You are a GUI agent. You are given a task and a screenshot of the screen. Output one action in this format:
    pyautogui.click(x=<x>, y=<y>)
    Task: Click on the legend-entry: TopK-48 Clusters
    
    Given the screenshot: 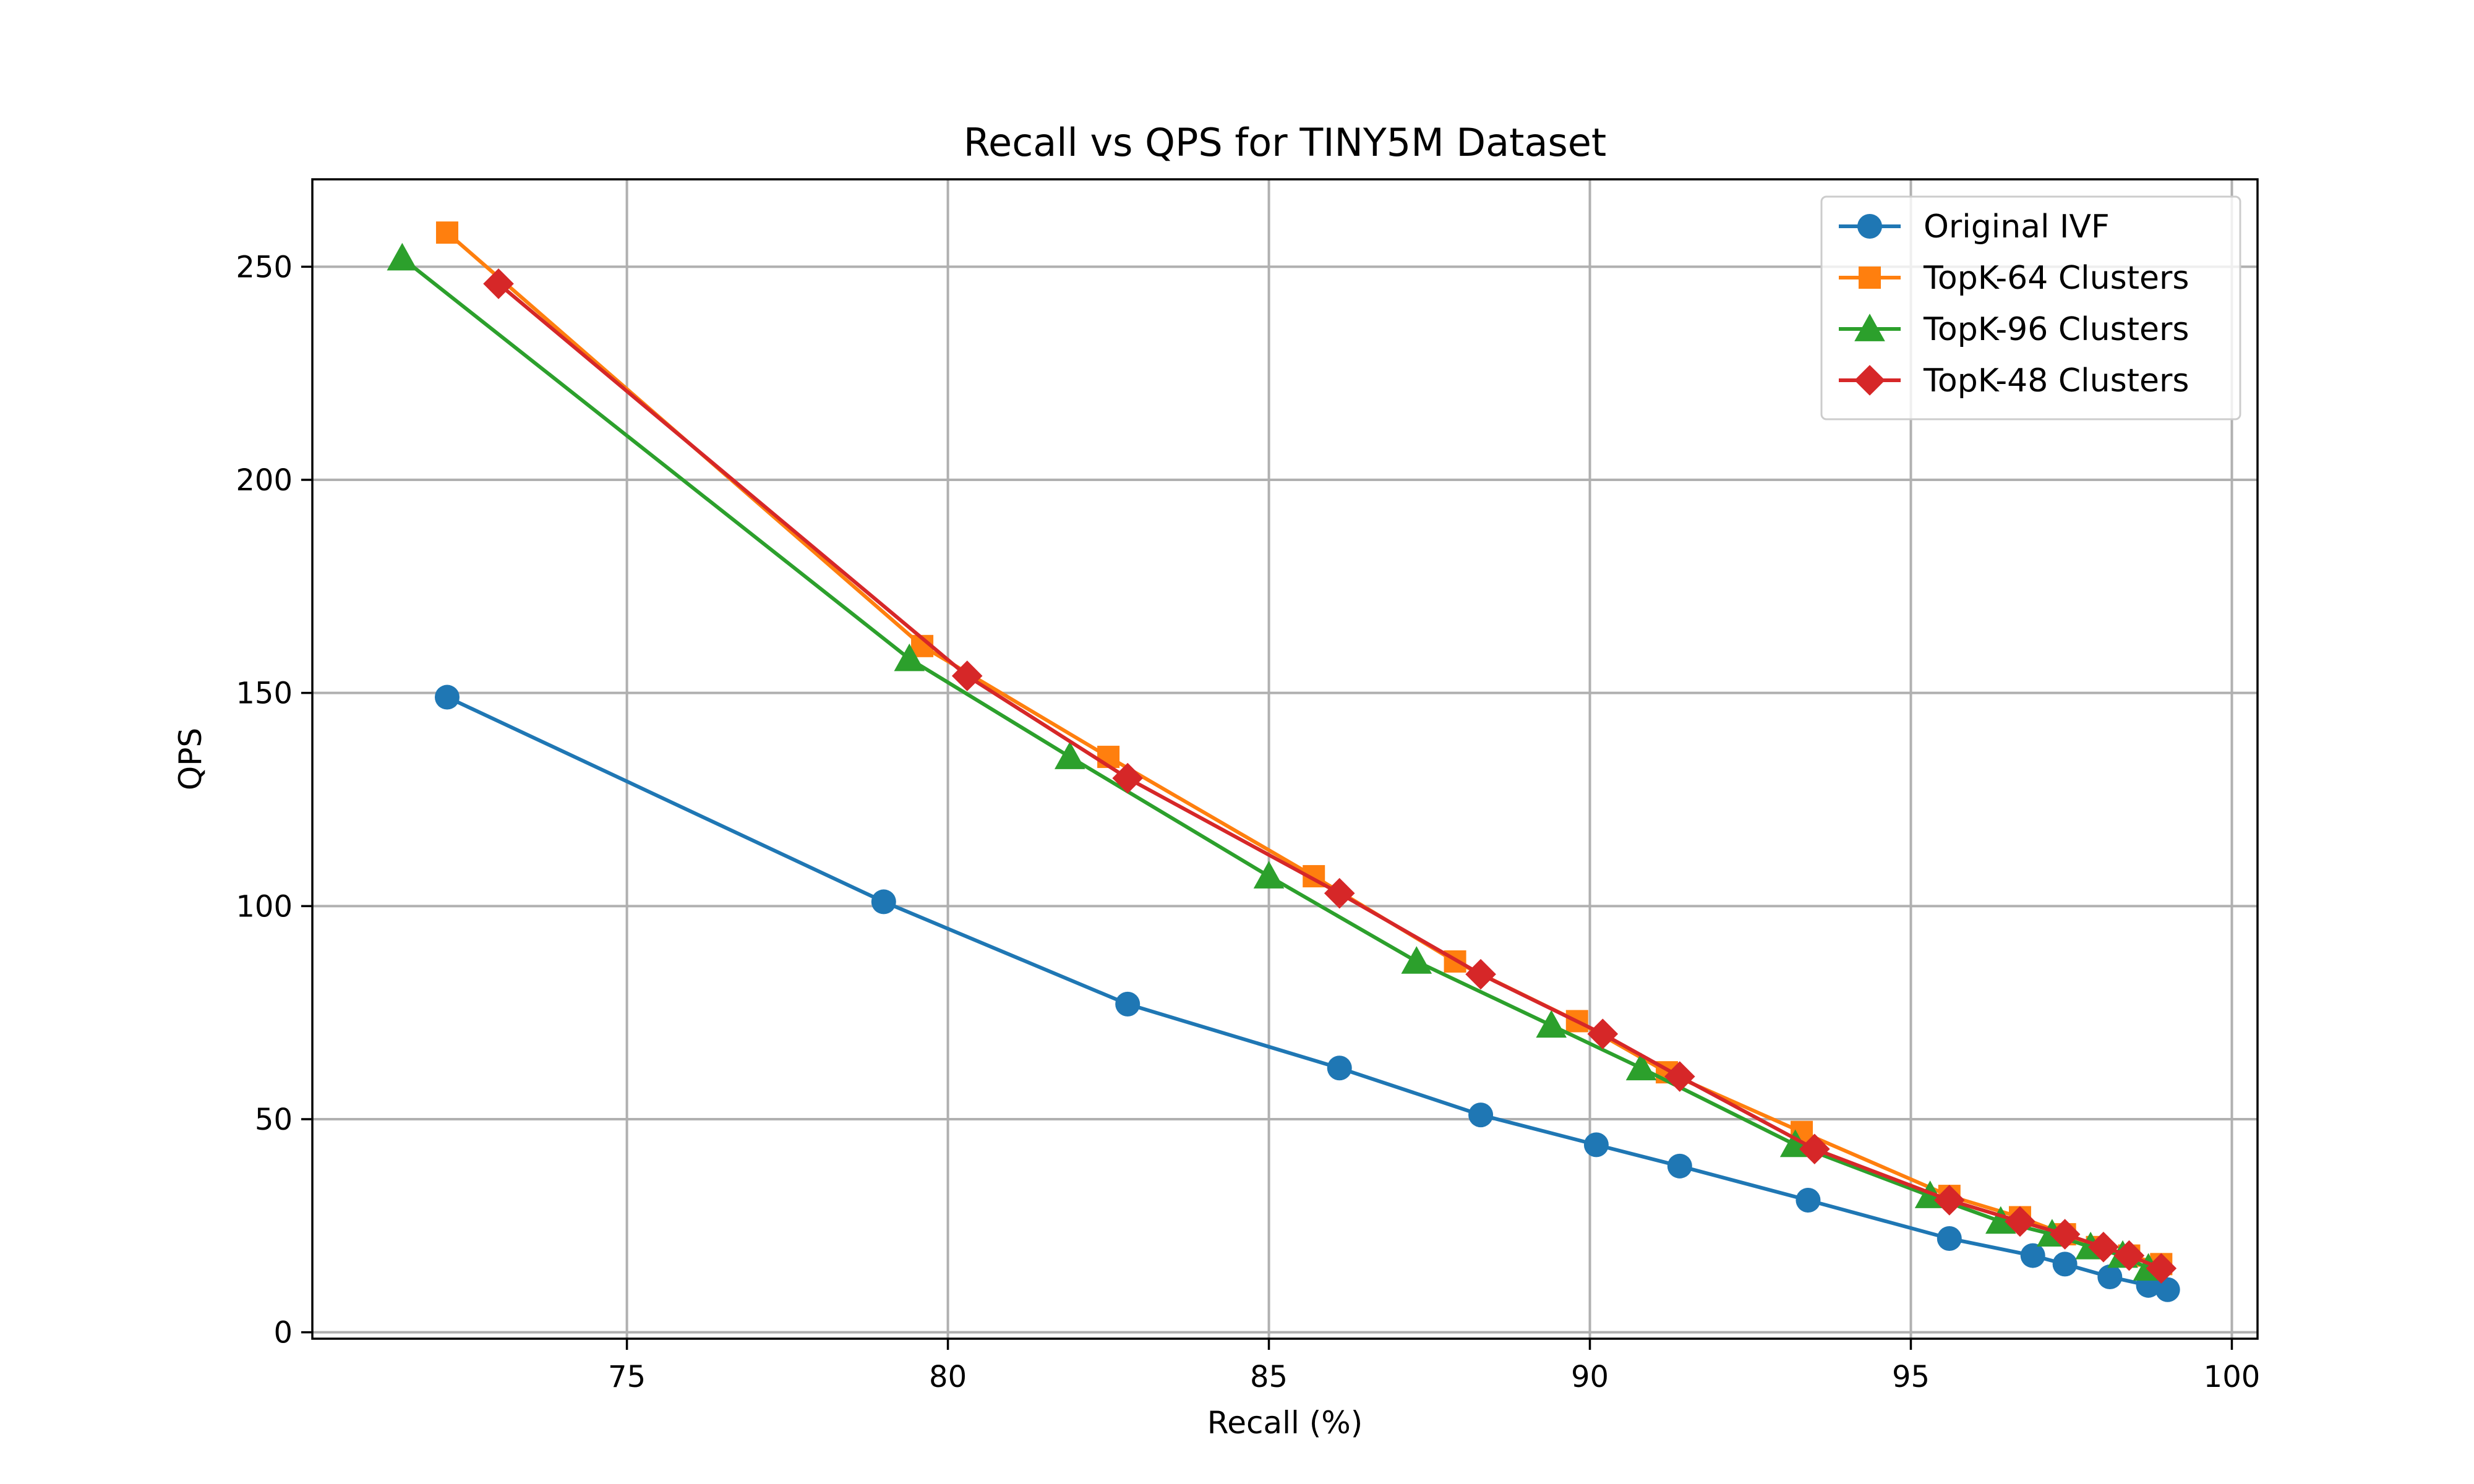 What is the action you would take?
    pyautogui.click(x=2014, y=380)
    